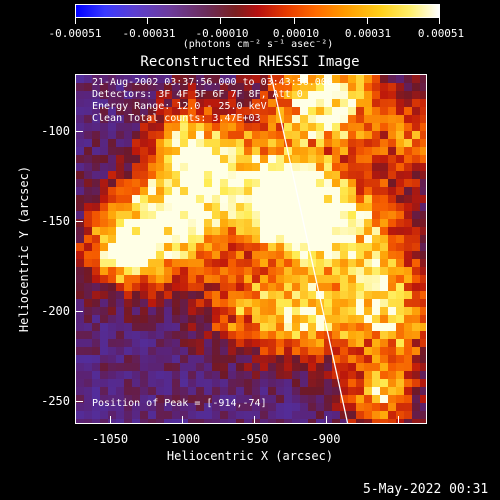 This screenshot has width=500, height=500. I want to click on overlay-detectors: Detectors: 3F 4F 5F 6F 7F 8F, Att 0, so click(197, 94).